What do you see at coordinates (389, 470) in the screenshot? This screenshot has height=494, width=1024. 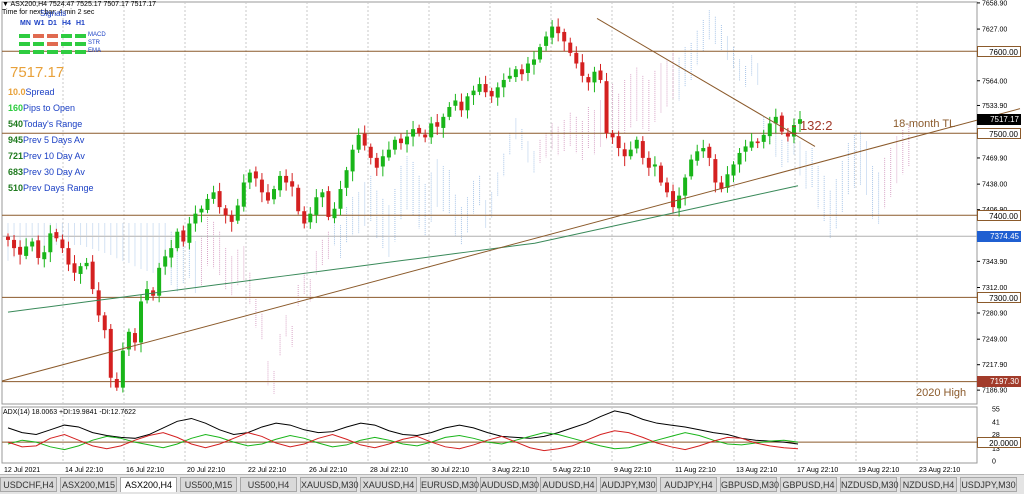 I see `x-tick-label: 28 Jul 22:10` at bounding box center [389, 470].